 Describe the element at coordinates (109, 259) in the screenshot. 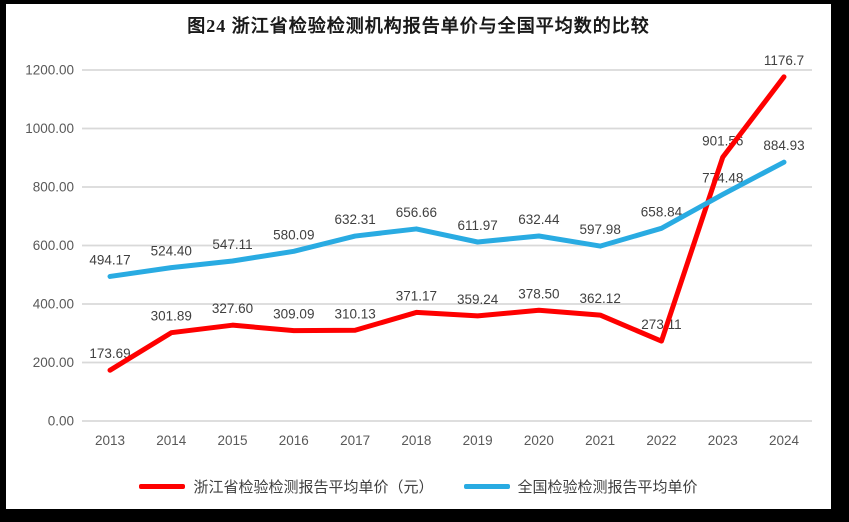

I see `data-label-national: 494.17` at that location.